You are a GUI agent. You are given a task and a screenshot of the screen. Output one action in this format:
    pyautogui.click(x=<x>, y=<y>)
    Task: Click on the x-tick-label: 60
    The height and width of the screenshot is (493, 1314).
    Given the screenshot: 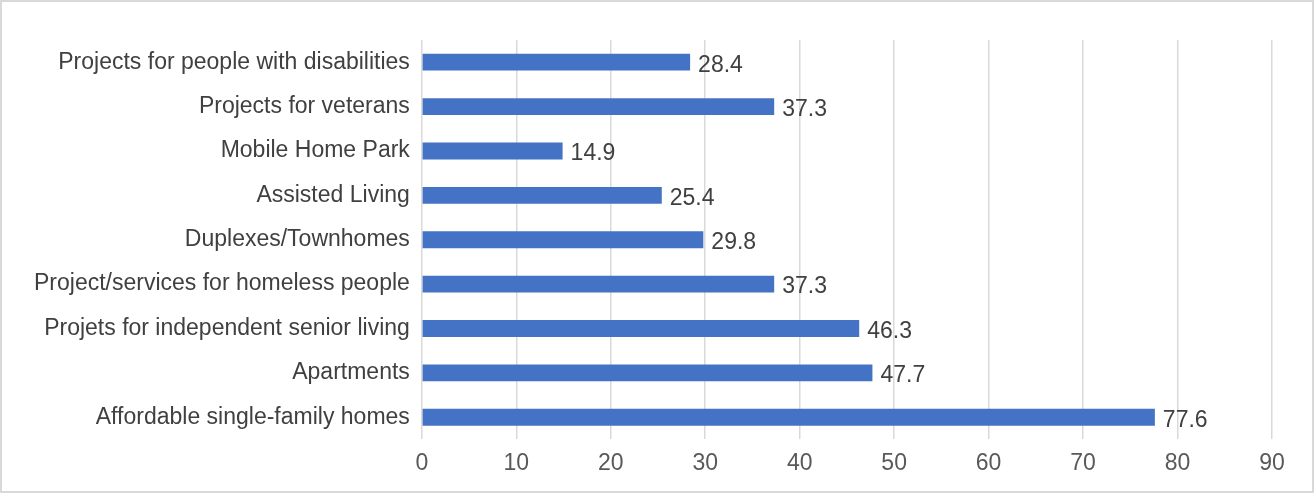 What is the action you would take?
    pyautogui.click(x=988, y=461)
    